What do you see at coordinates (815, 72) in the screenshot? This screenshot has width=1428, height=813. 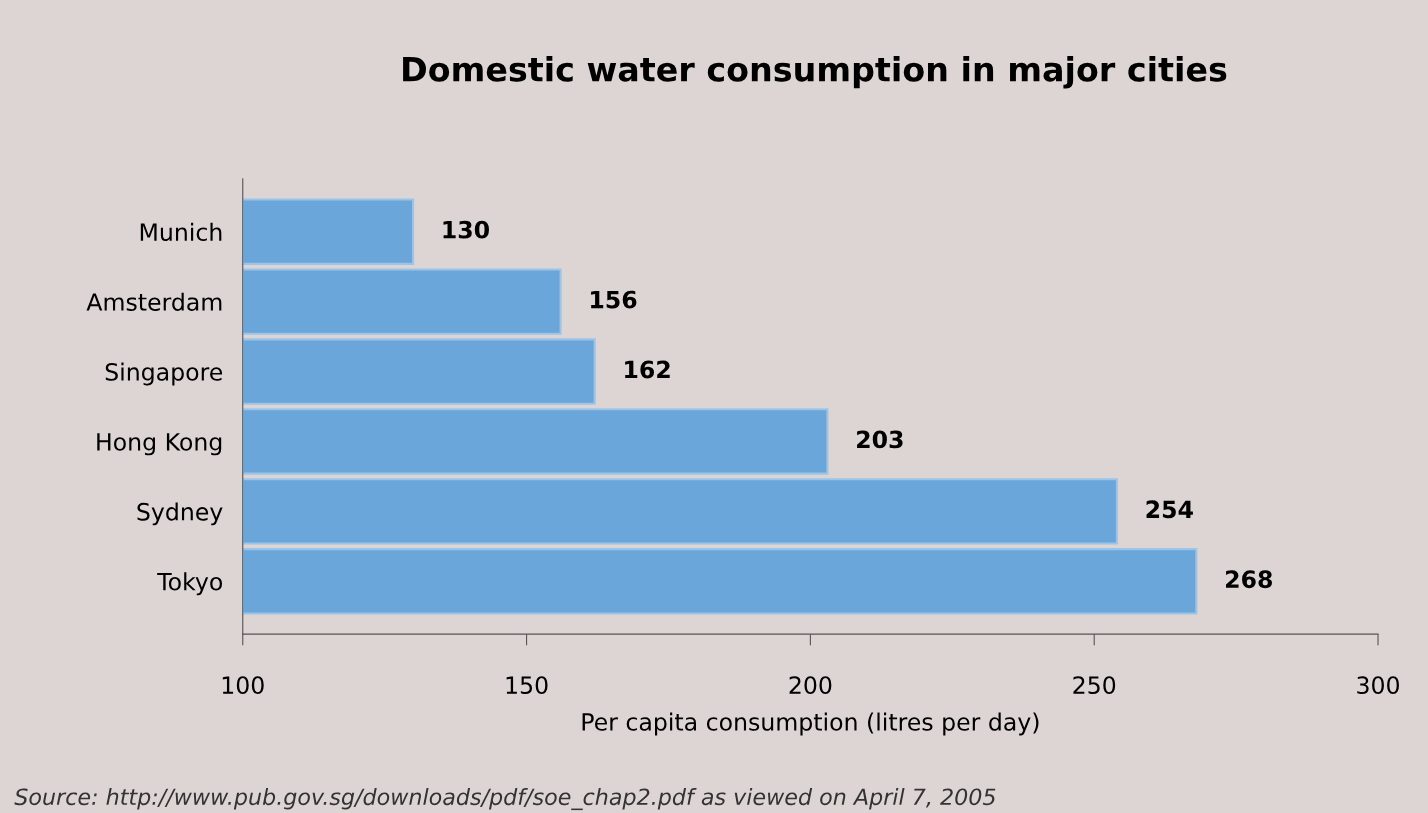 I see `chart-title: Domestic water consumption in major cities` at bounding box center [815, 72].